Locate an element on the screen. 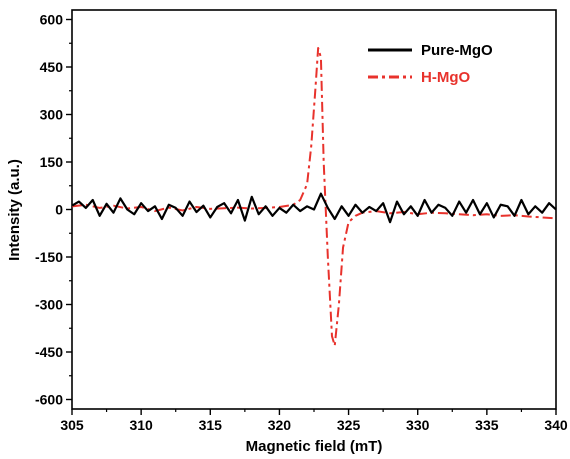  y-tick-label: -450 is located at coordinates (49, 352).